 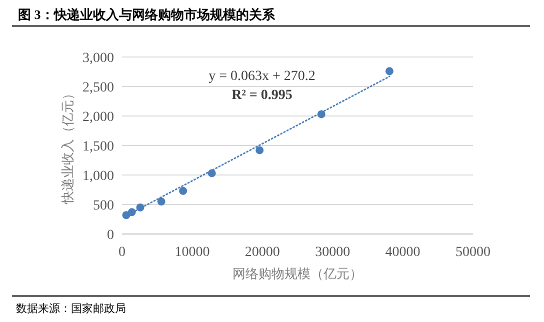 What do you see at coordinates (147, 14) in the screenshot?
I see `chart-title: 图 3：快递业收入与网络购物市场规模的关系` at bounding box center [147, 14].